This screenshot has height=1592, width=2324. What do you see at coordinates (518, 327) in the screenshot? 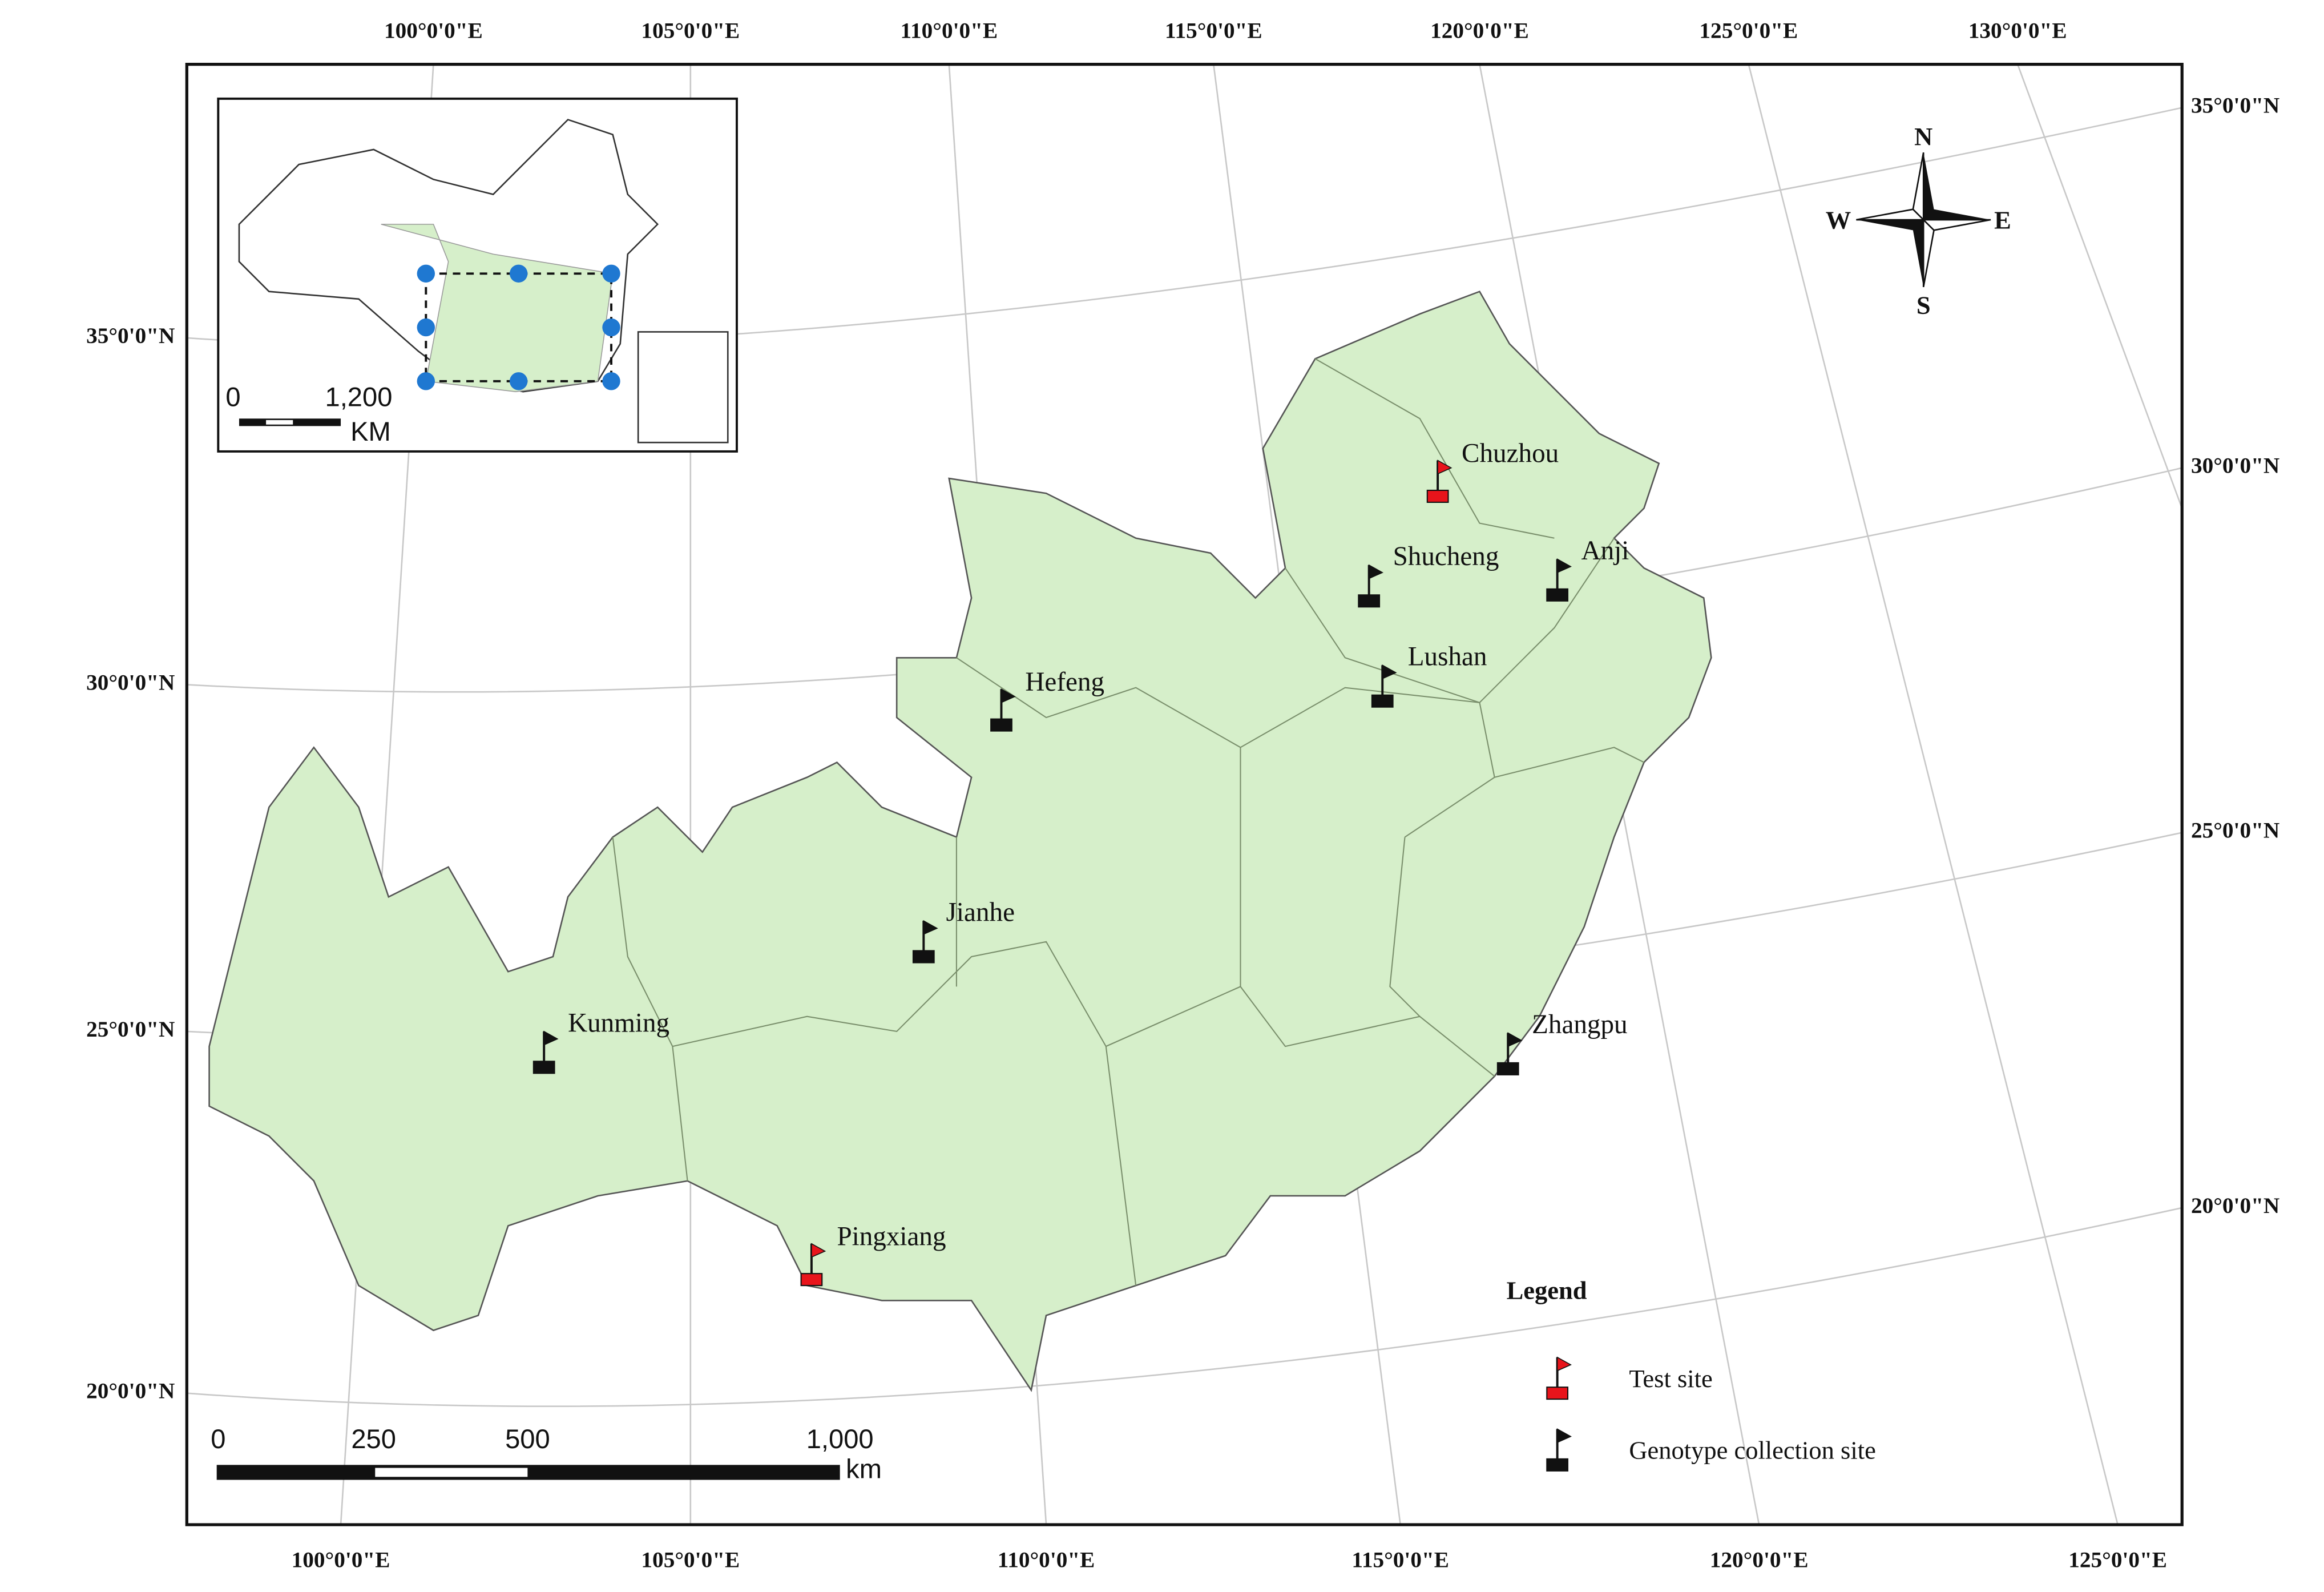
I see `extent-handles` at bounding box center [518, 327].